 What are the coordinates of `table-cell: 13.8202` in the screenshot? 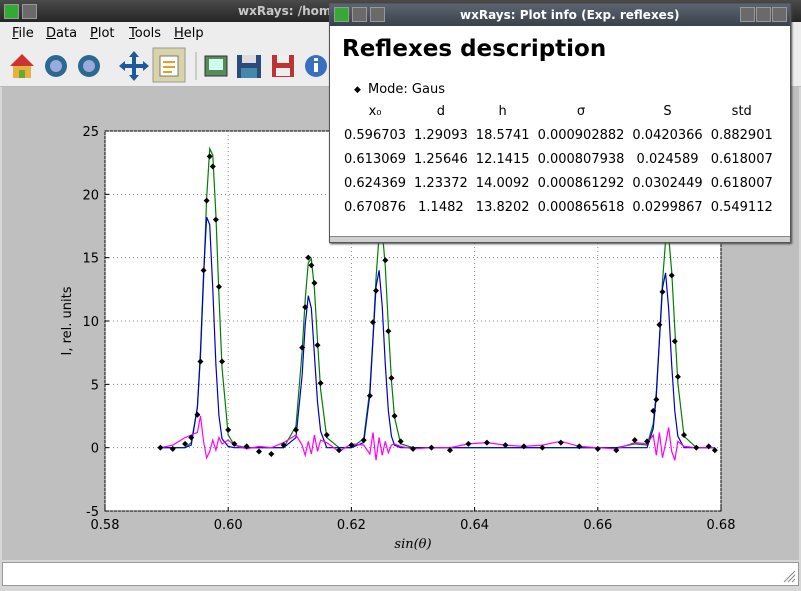 It's located at (502, 207).